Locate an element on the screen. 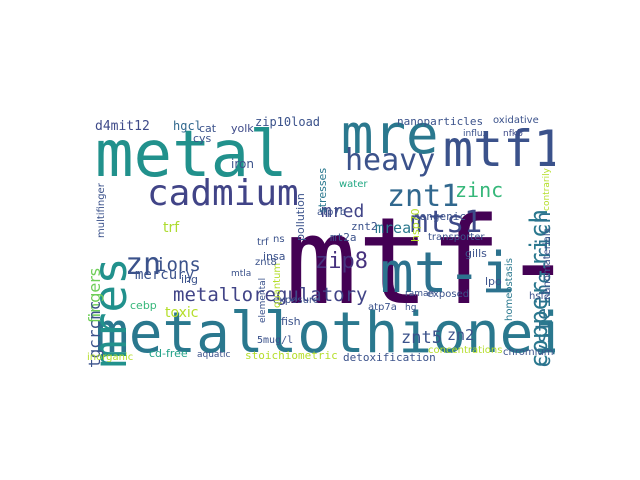  word: nanoparticles is located at coordinates (440, 121).